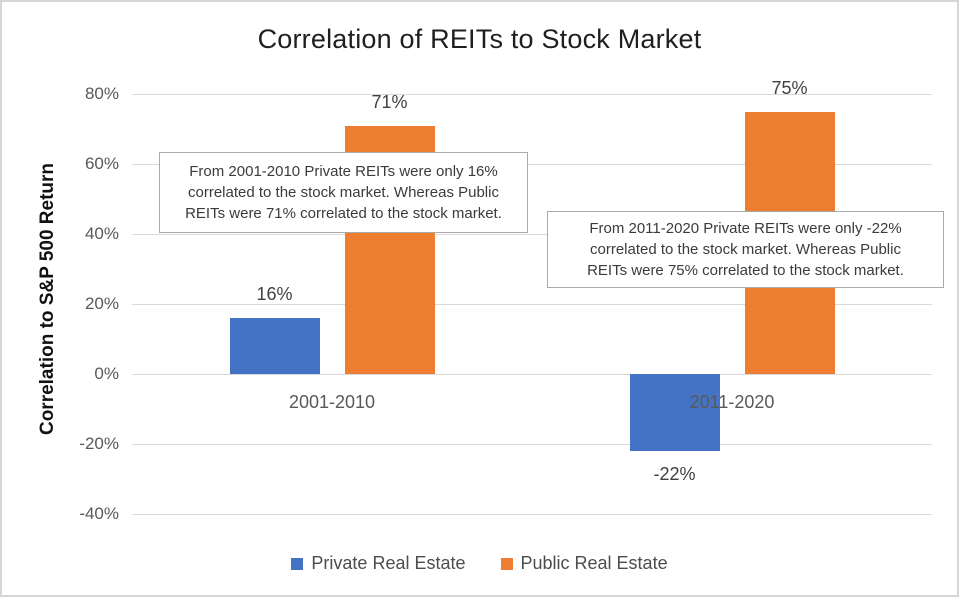  What do you see at coordinates (594, 563) in the screenshot?
I see `legend-label: Public Real Estate` at bounding box center [594, 563].